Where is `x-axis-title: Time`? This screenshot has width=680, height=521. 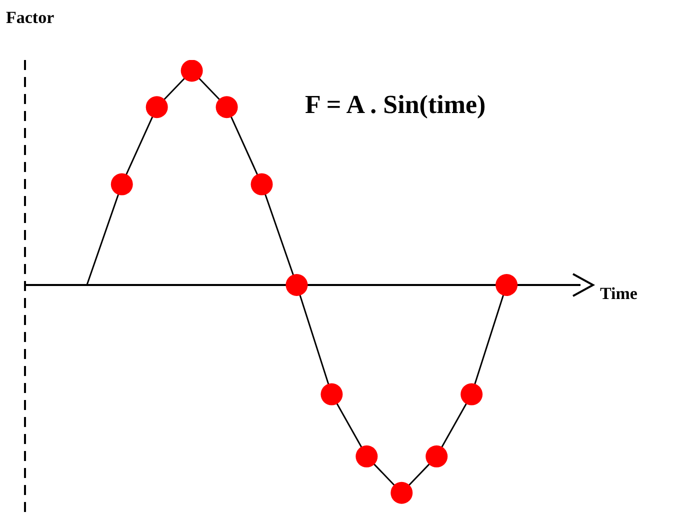 x-axis-title: Time is located at coordinates (619, 294).